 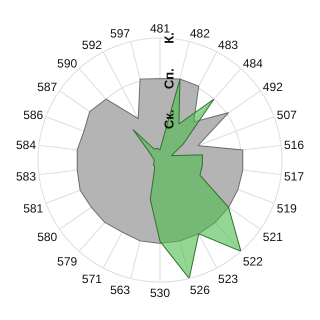 What do you see at coordinates (294, 145) in the screenshot?
I see `spoke-label: 516` at bounding box center [294, 145].